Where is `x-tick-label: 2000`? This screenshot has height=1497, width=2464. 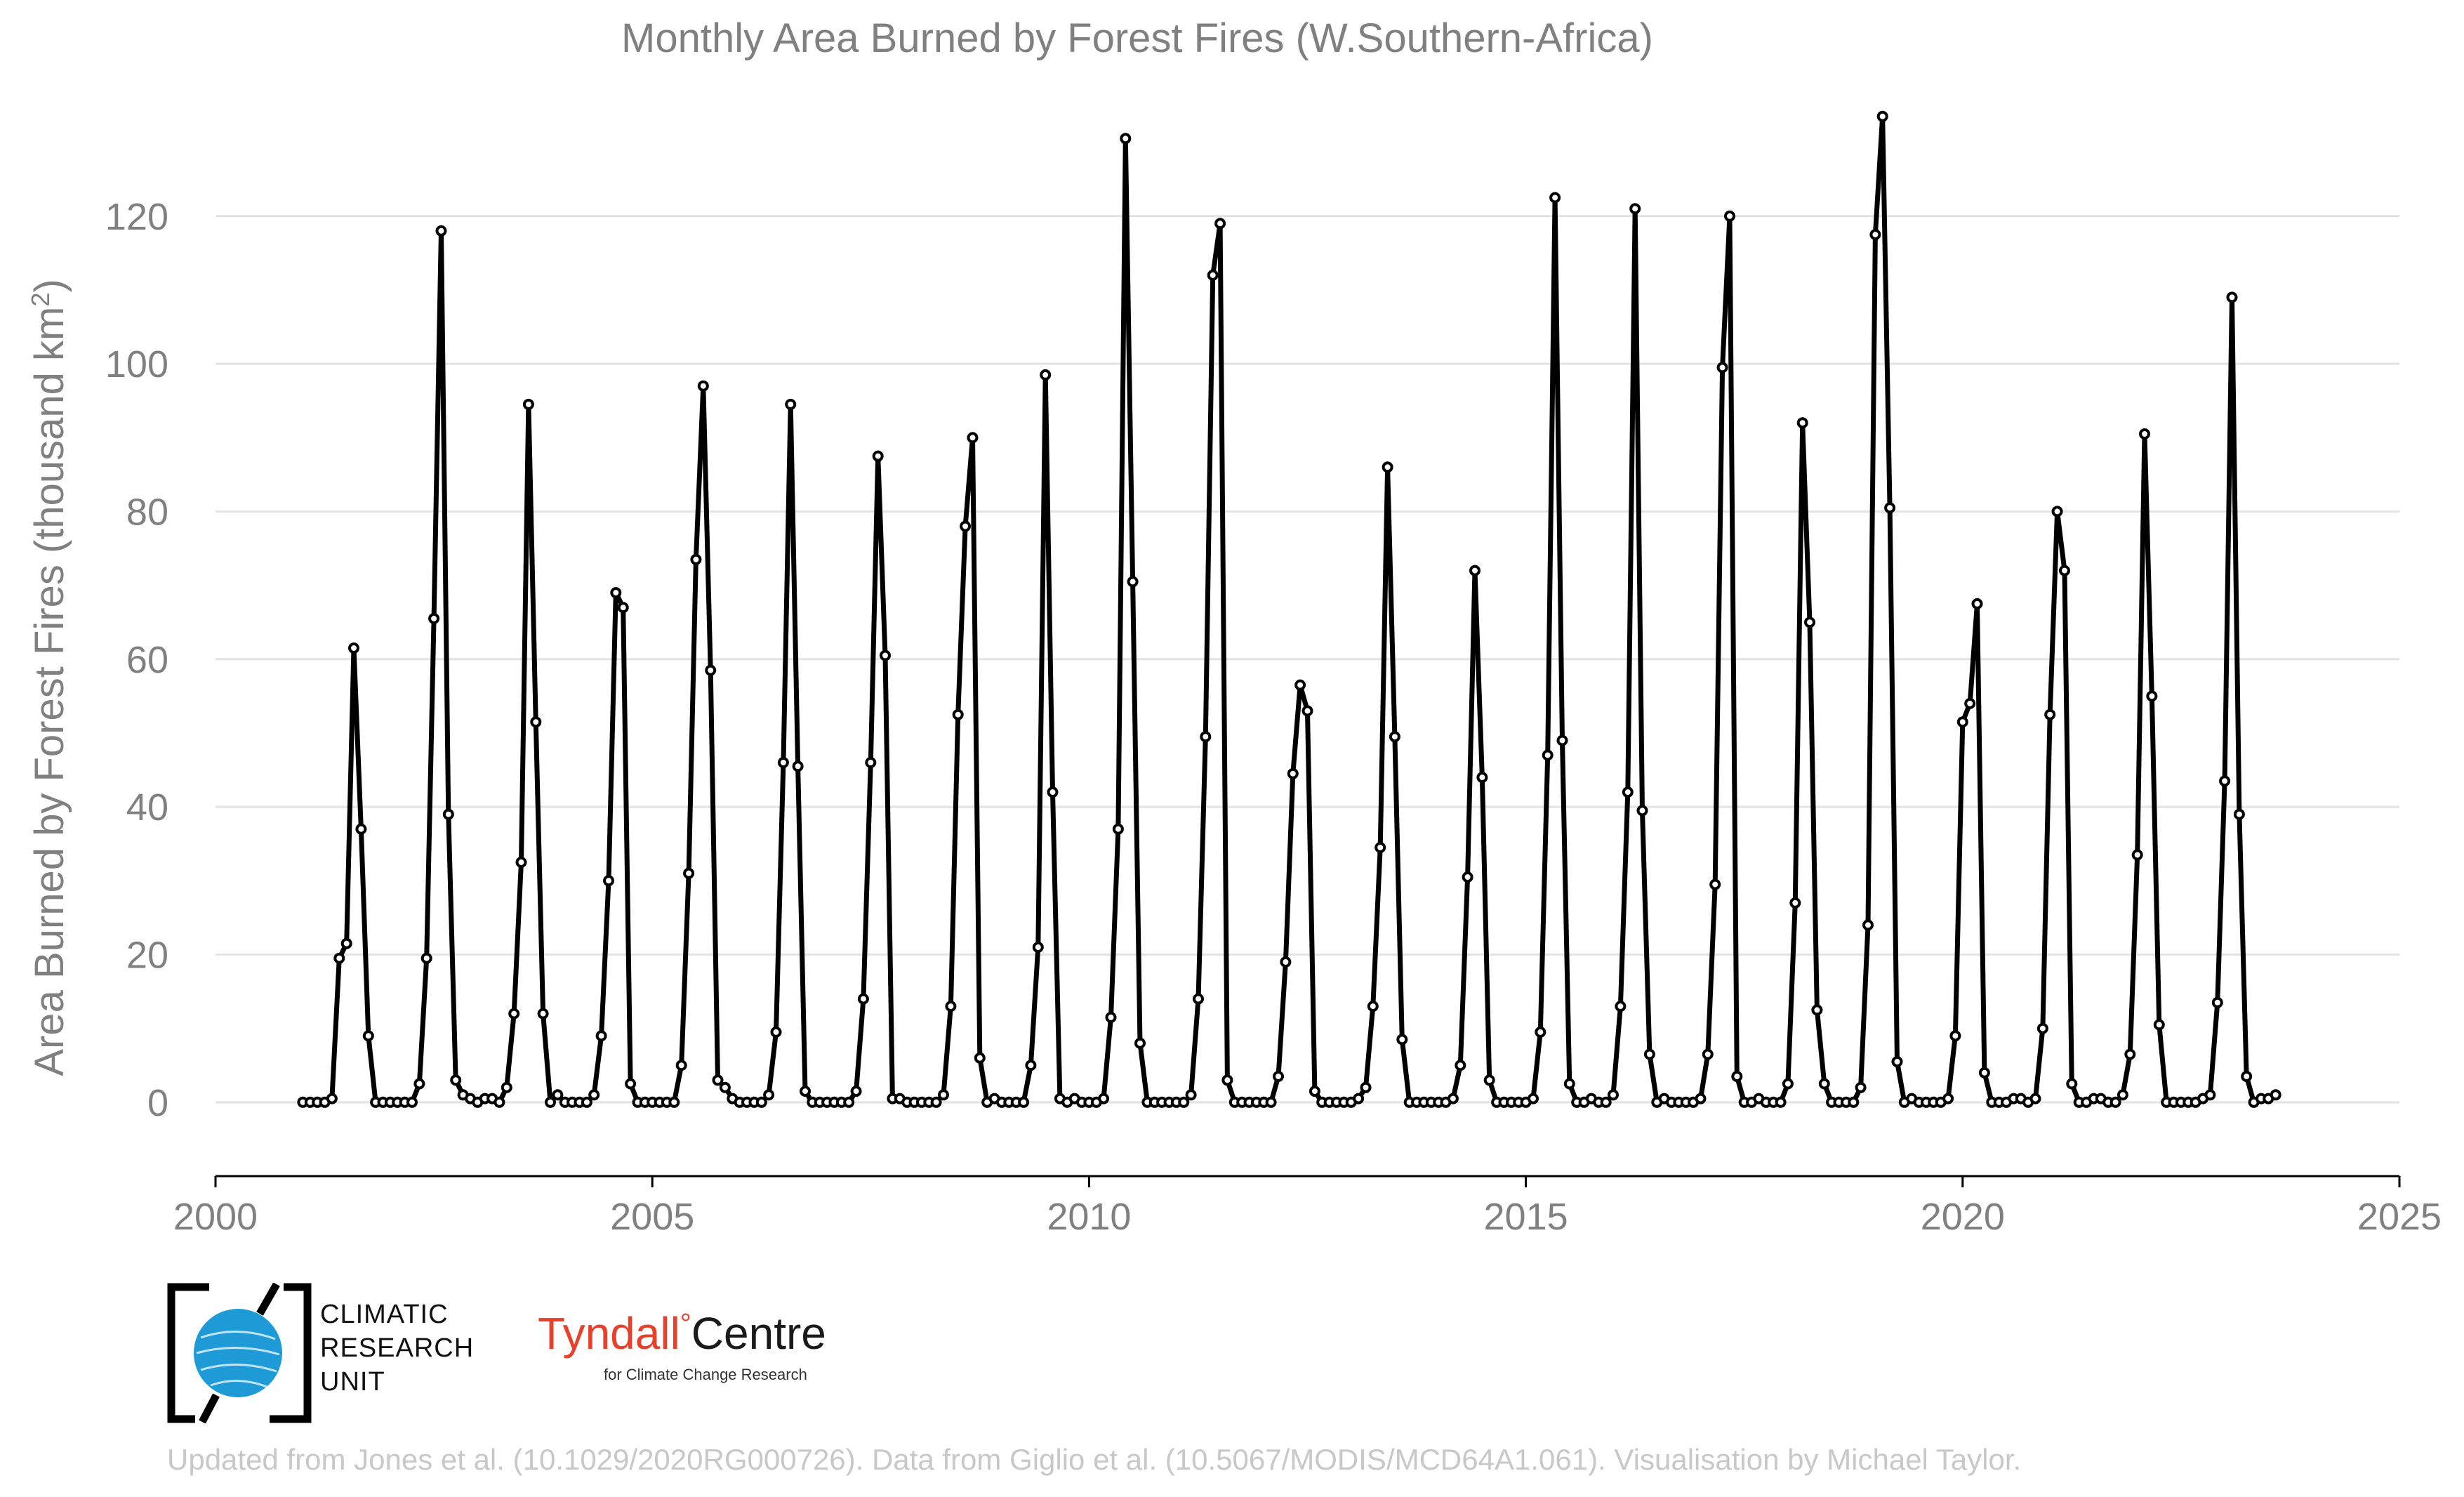
x-tick-label: 2000 is located at coordinates (215, 1217).